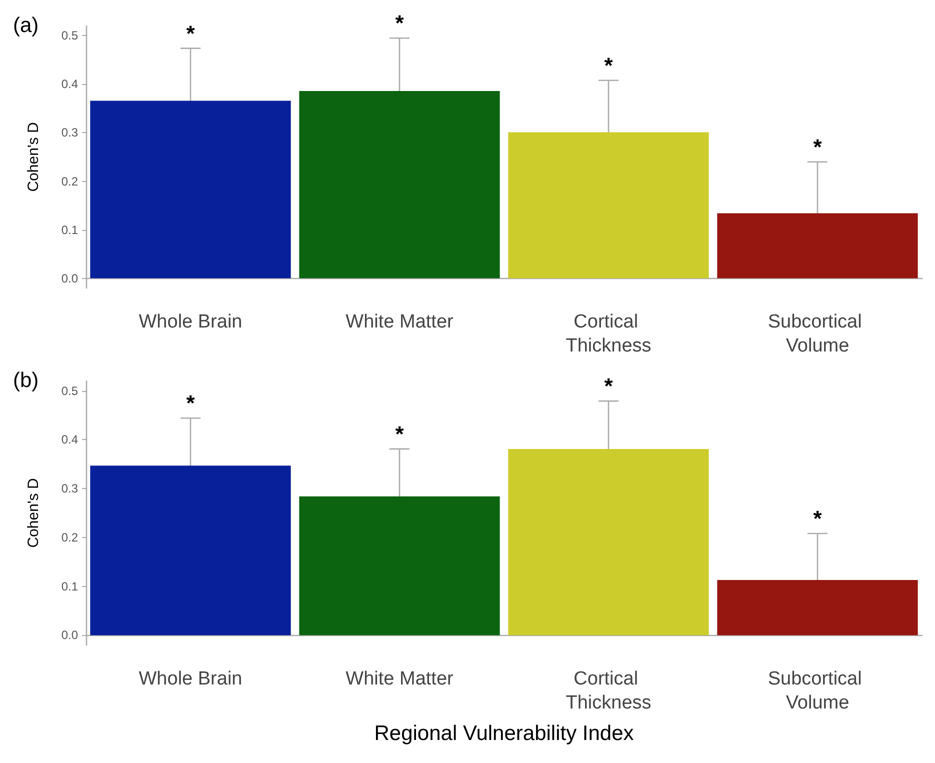 Image resolution: width=935 pixels, height=763 pixels. I want to click on x-axis-title: Regional Vulnerability Index, so click(504, 733).